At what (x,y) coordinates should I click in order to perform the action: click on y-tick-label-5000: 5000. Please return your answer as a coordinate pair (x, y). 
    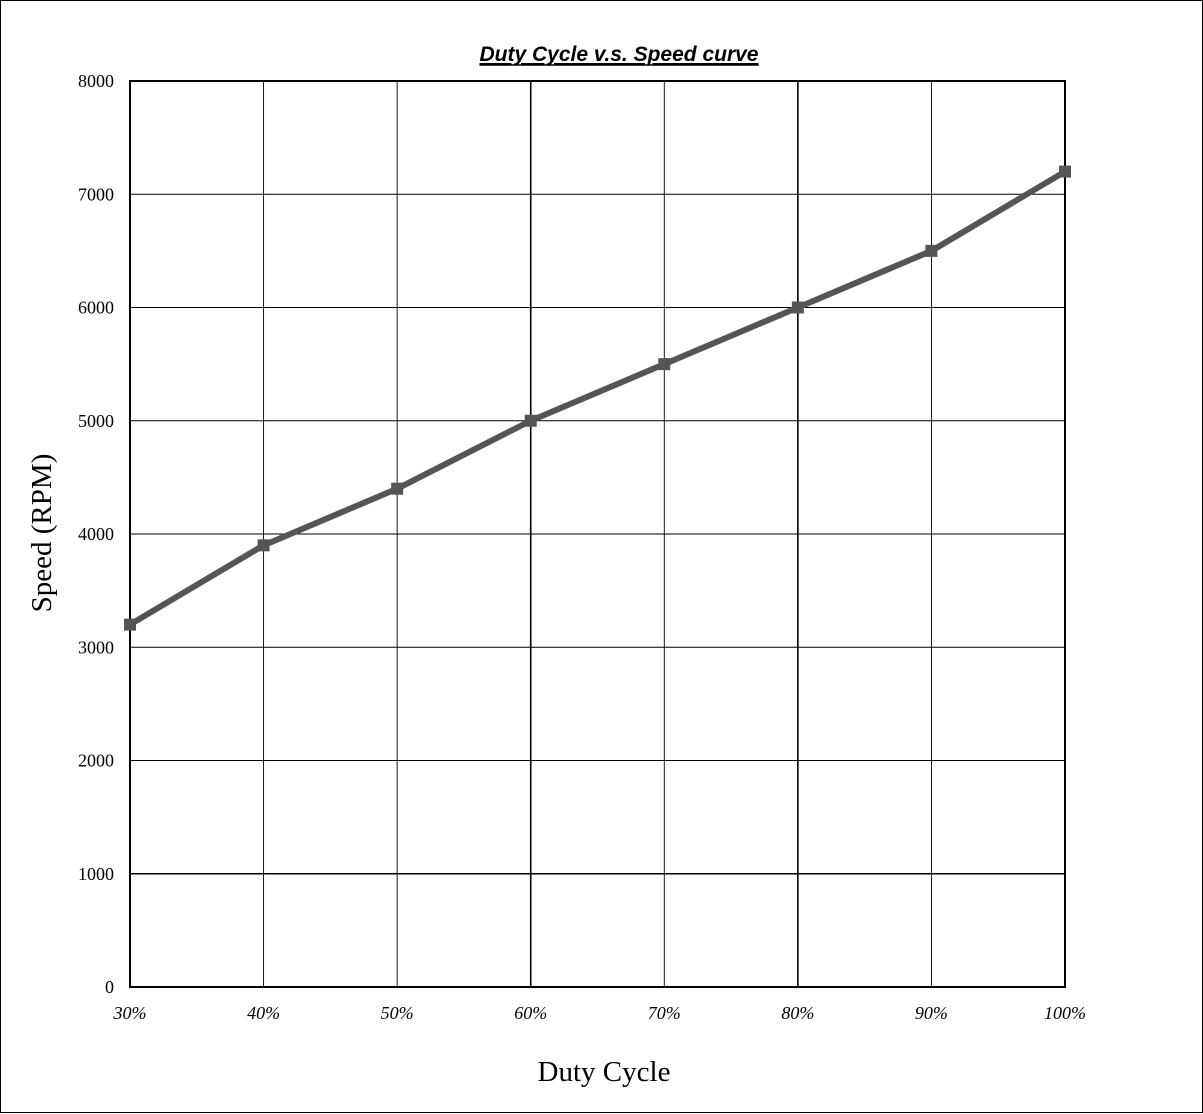
    Looking at the image, I should click on (96, 421).